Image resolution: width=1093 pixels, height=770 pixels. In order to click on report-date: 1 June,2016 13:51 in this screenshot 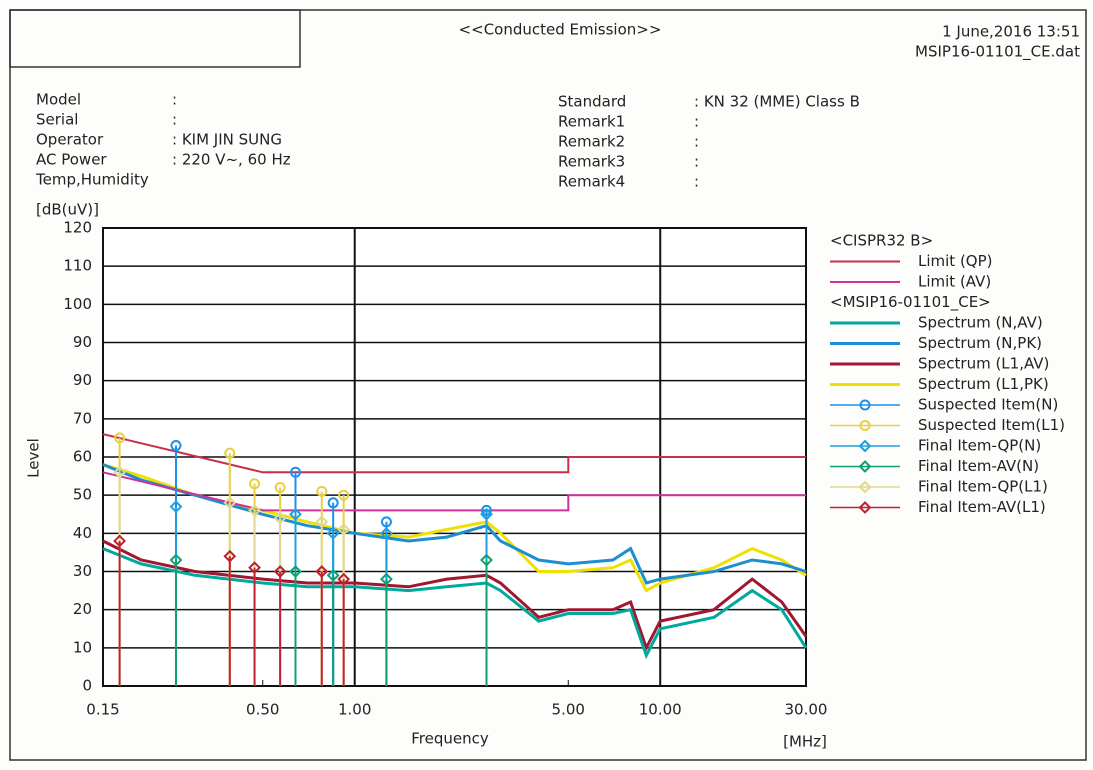, I will do `click(1011, 32)`.